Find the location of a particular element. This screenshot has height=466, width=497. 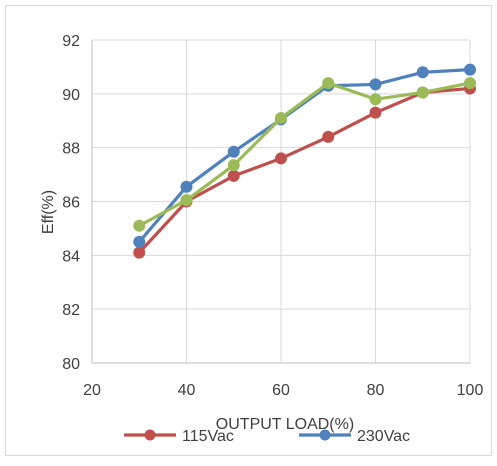

x-tick-label: 60 is located at coordinates (281, 390).